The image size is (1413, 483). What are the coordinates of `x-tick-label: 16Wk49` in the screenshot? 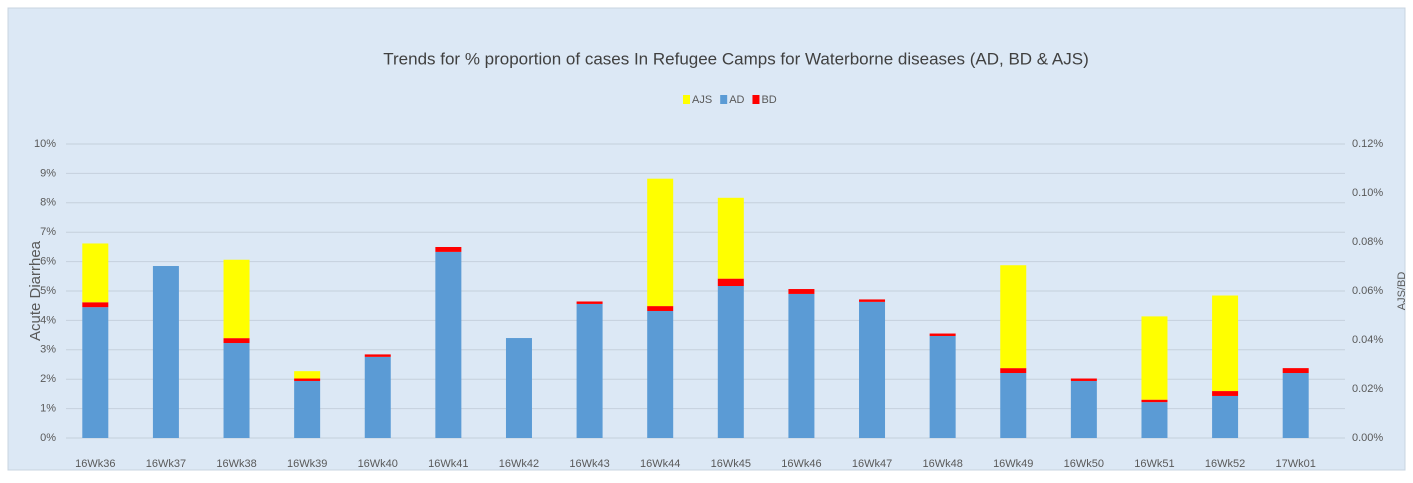 It's located at (1013, 464).